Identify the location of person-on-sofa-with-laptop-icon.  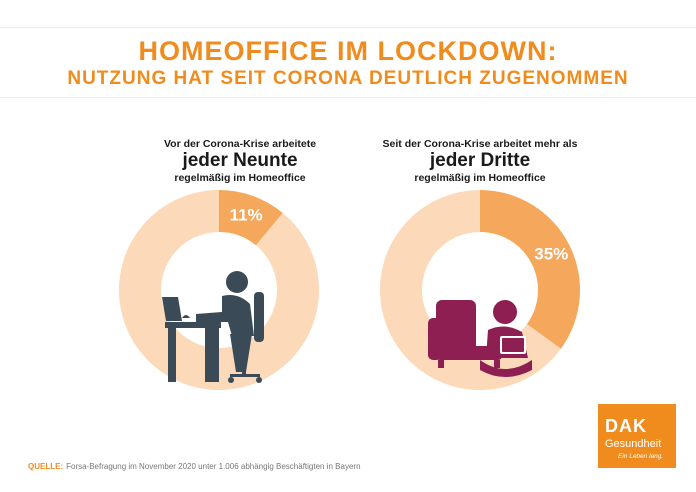
(480, 338).